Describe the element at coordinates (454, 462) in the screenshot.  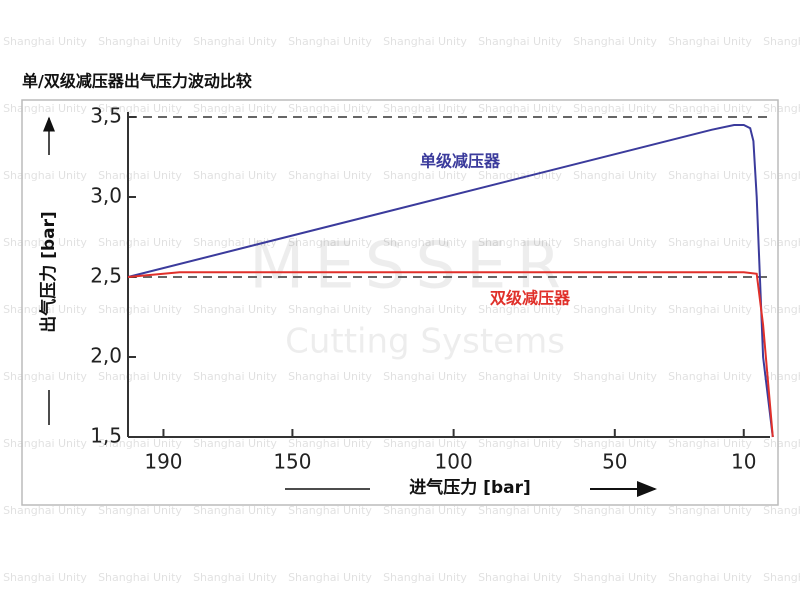
I see `x-tick-label: 100` at that location.